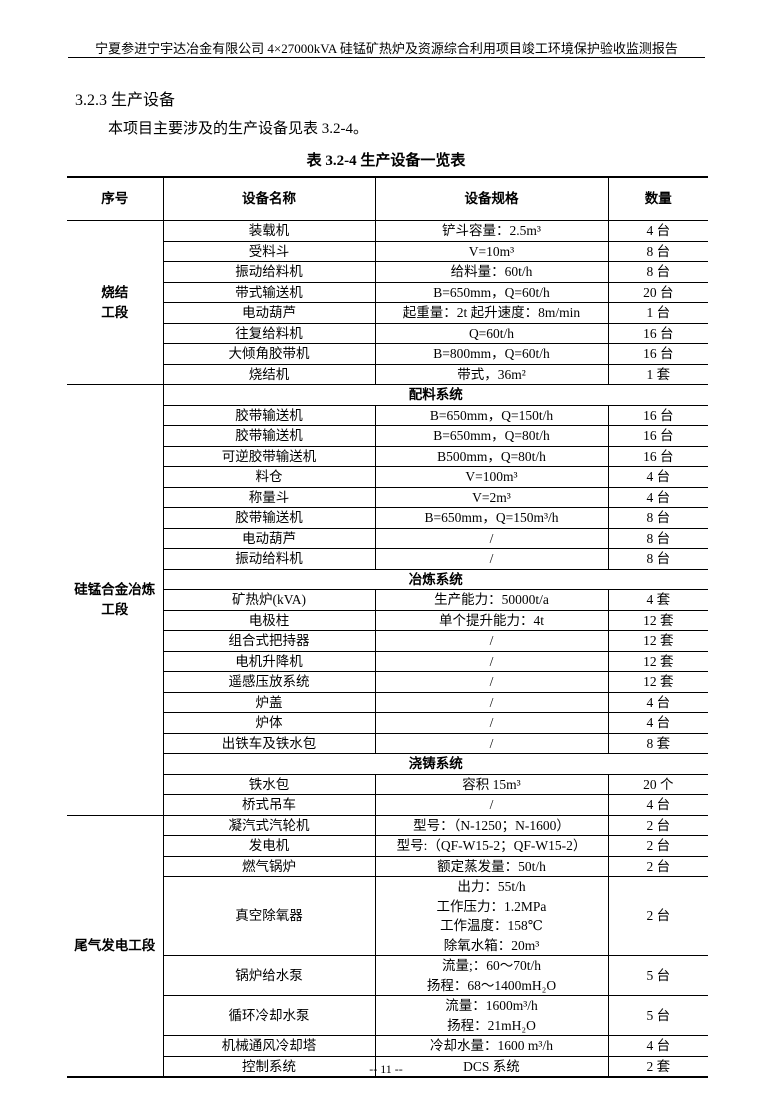 The image size is (772, 1098). Describe the element at coordinates (491, 231) in the screenshot. I see `equipment-spec: 铲斗容量：2.5m³` at that location.